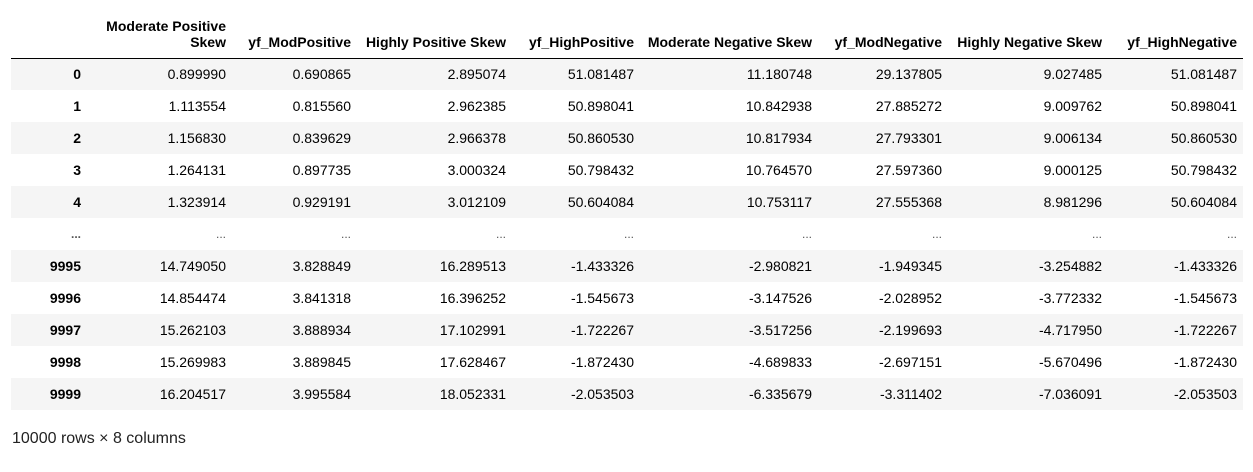  I want to click on index-header, so click(49, 34).